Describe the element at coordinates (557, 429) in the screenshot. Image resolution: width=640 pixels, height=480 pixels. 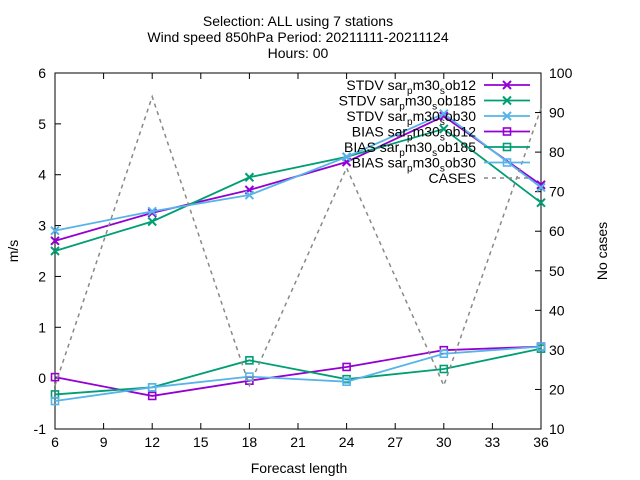
I see `y2-tick-label: 10` at that location.